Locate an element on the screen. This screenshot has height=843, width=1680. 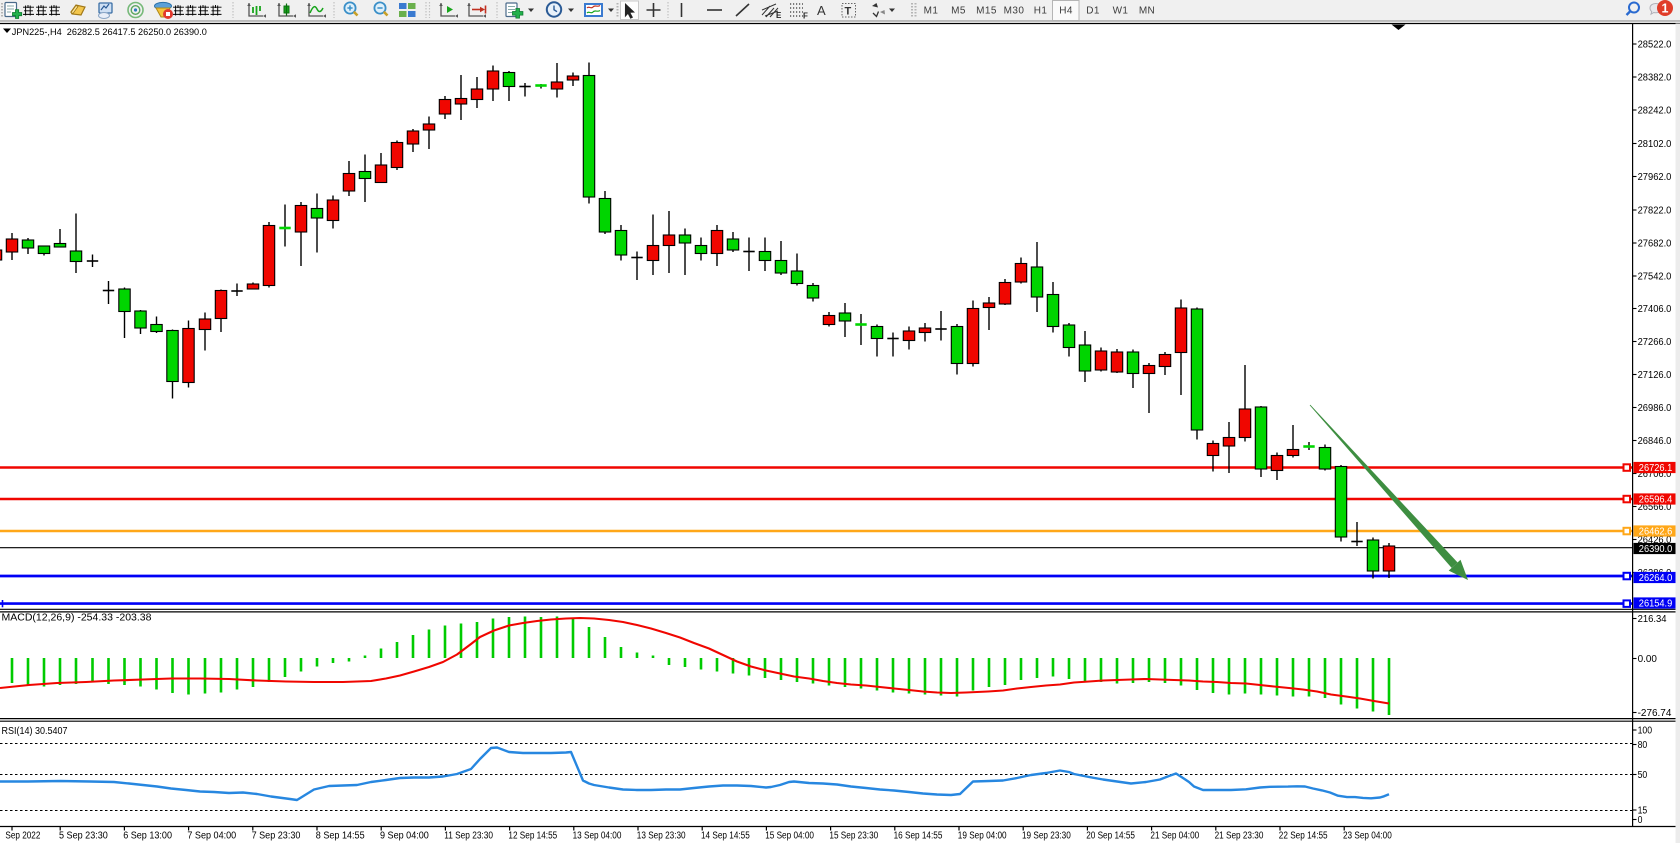
svg-text: 26986.0 is located at coordinates (1655, 408).